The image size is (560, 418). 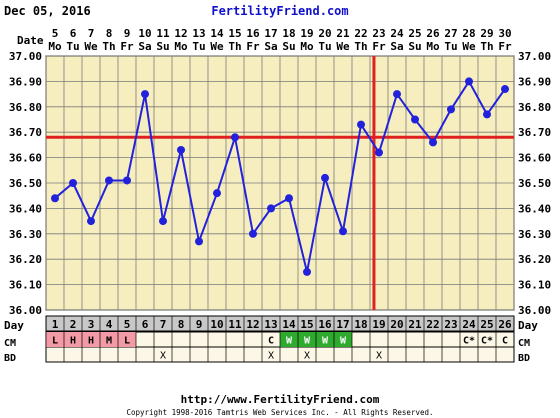 What do you see at coordinates (378, 324) in the screenshot?
I see `cycle-day-label: 19` at bounding box center [378, 324].